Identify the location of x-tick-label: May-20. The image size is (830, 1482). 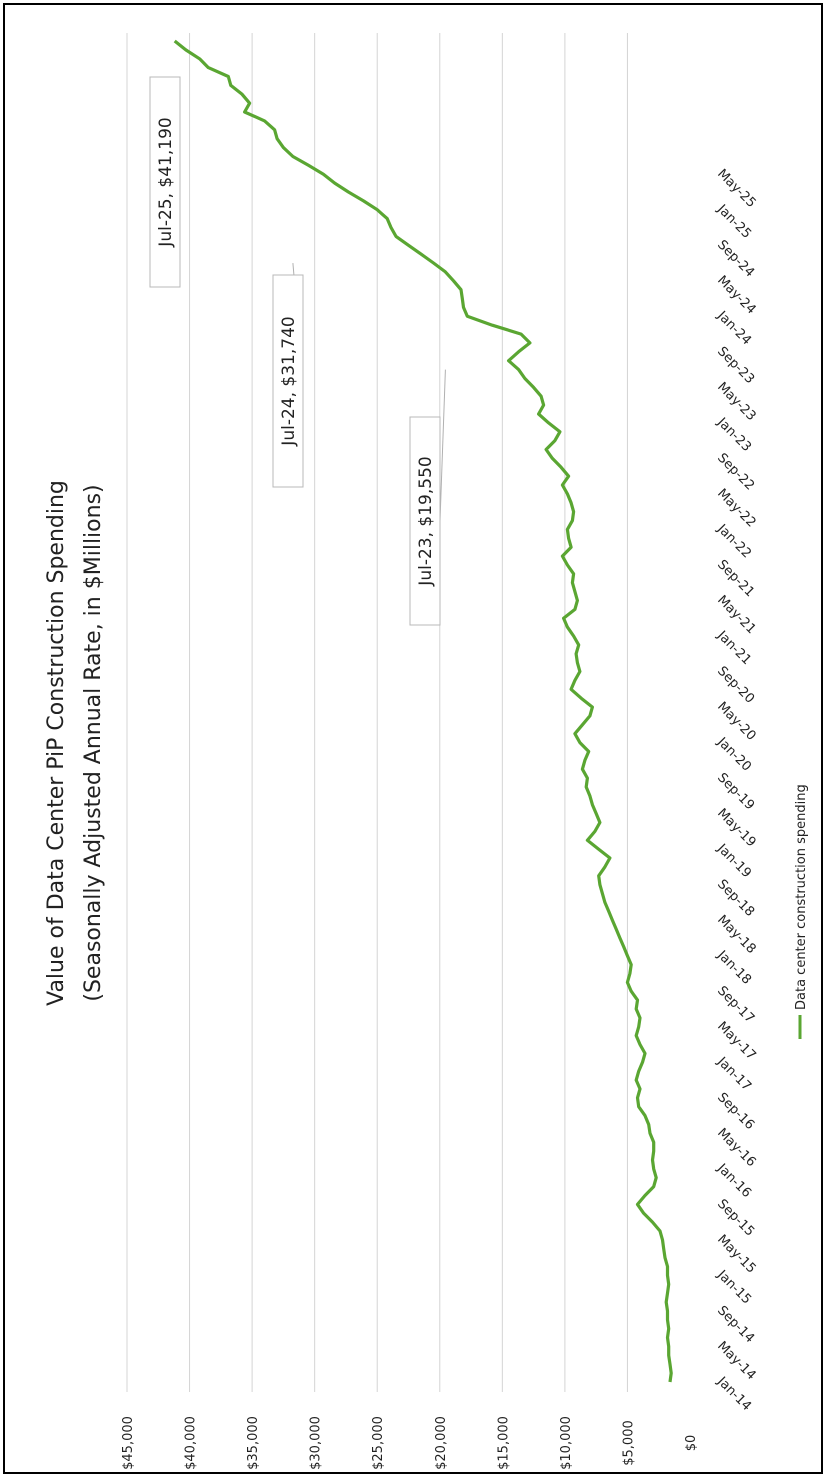
(736, 721).